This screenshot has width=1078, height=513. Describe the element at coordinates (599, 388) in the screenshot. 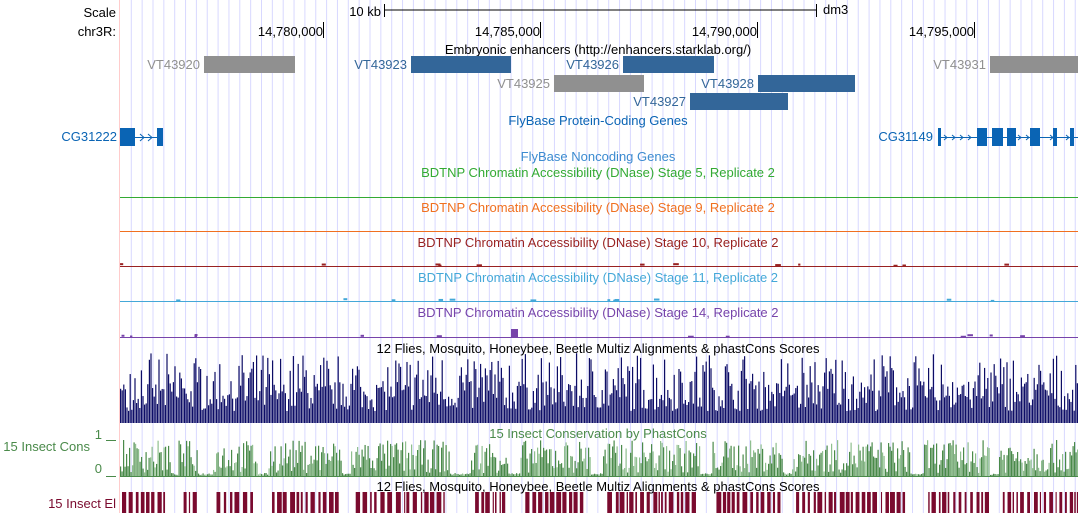

I see `multiz-conservation-bars` at that location.